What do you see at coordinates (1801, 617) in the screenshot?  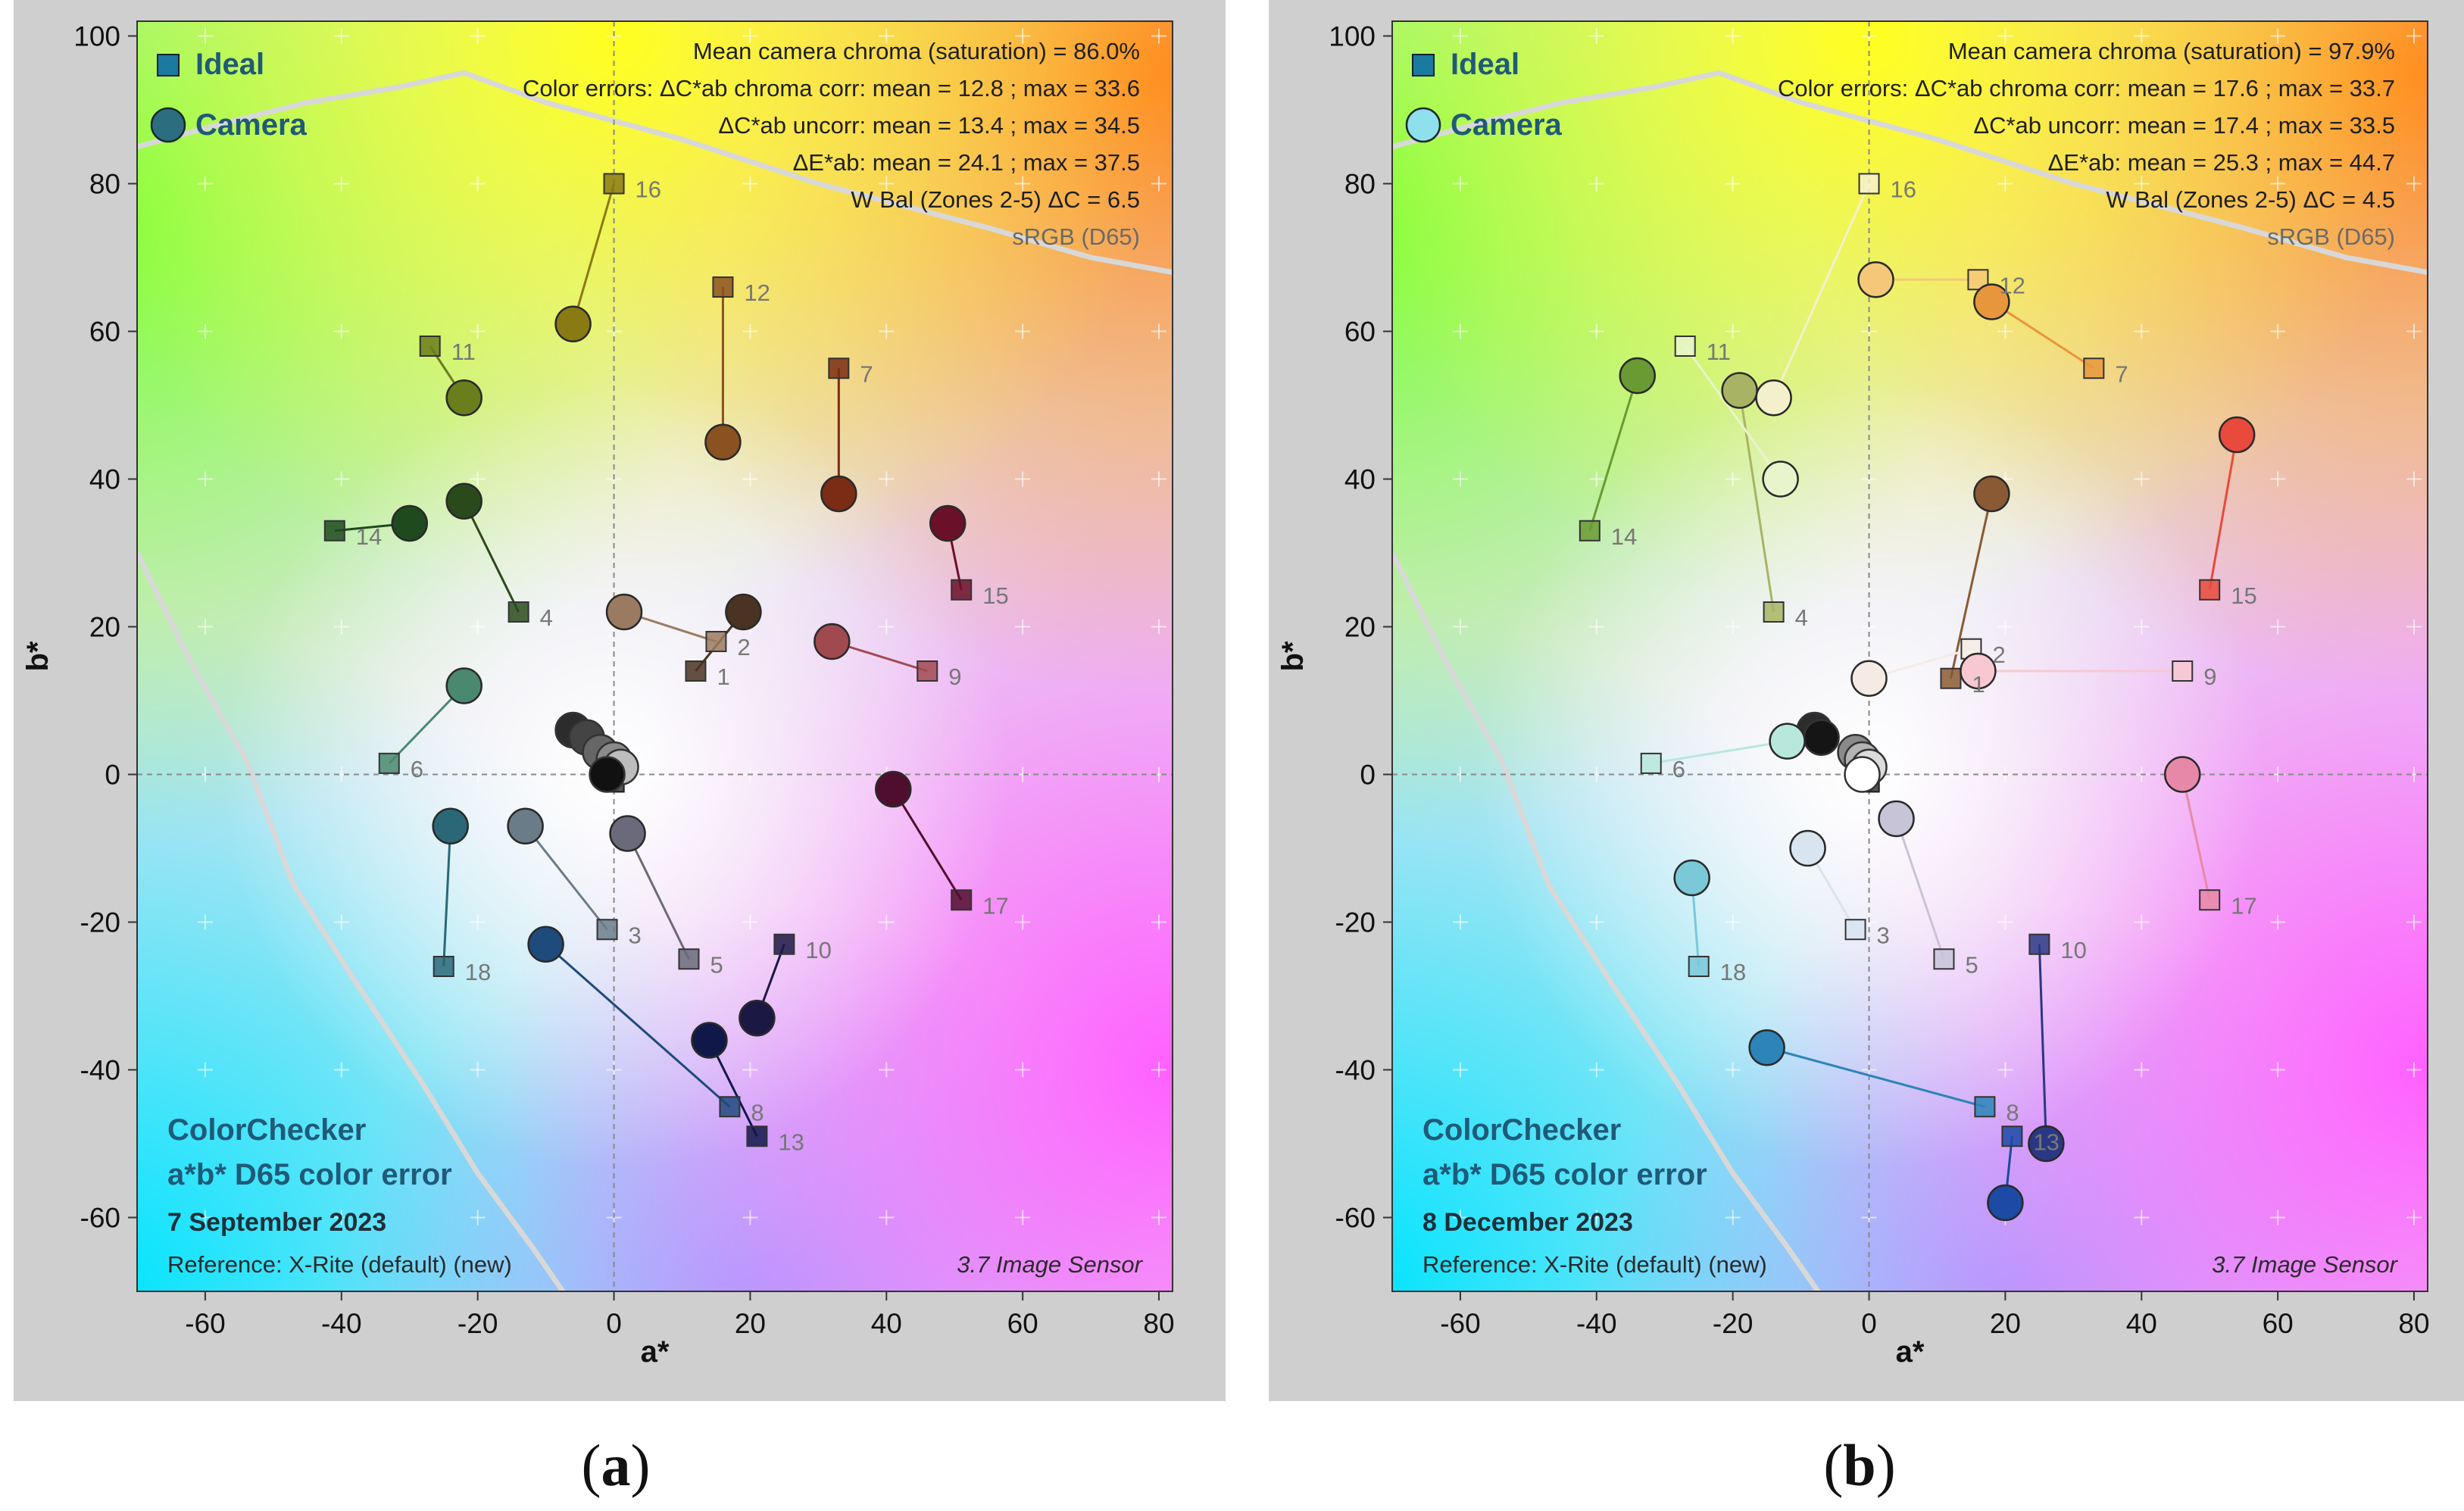 I see `patch-label-4: 4` at bounding box center [1801, 617].